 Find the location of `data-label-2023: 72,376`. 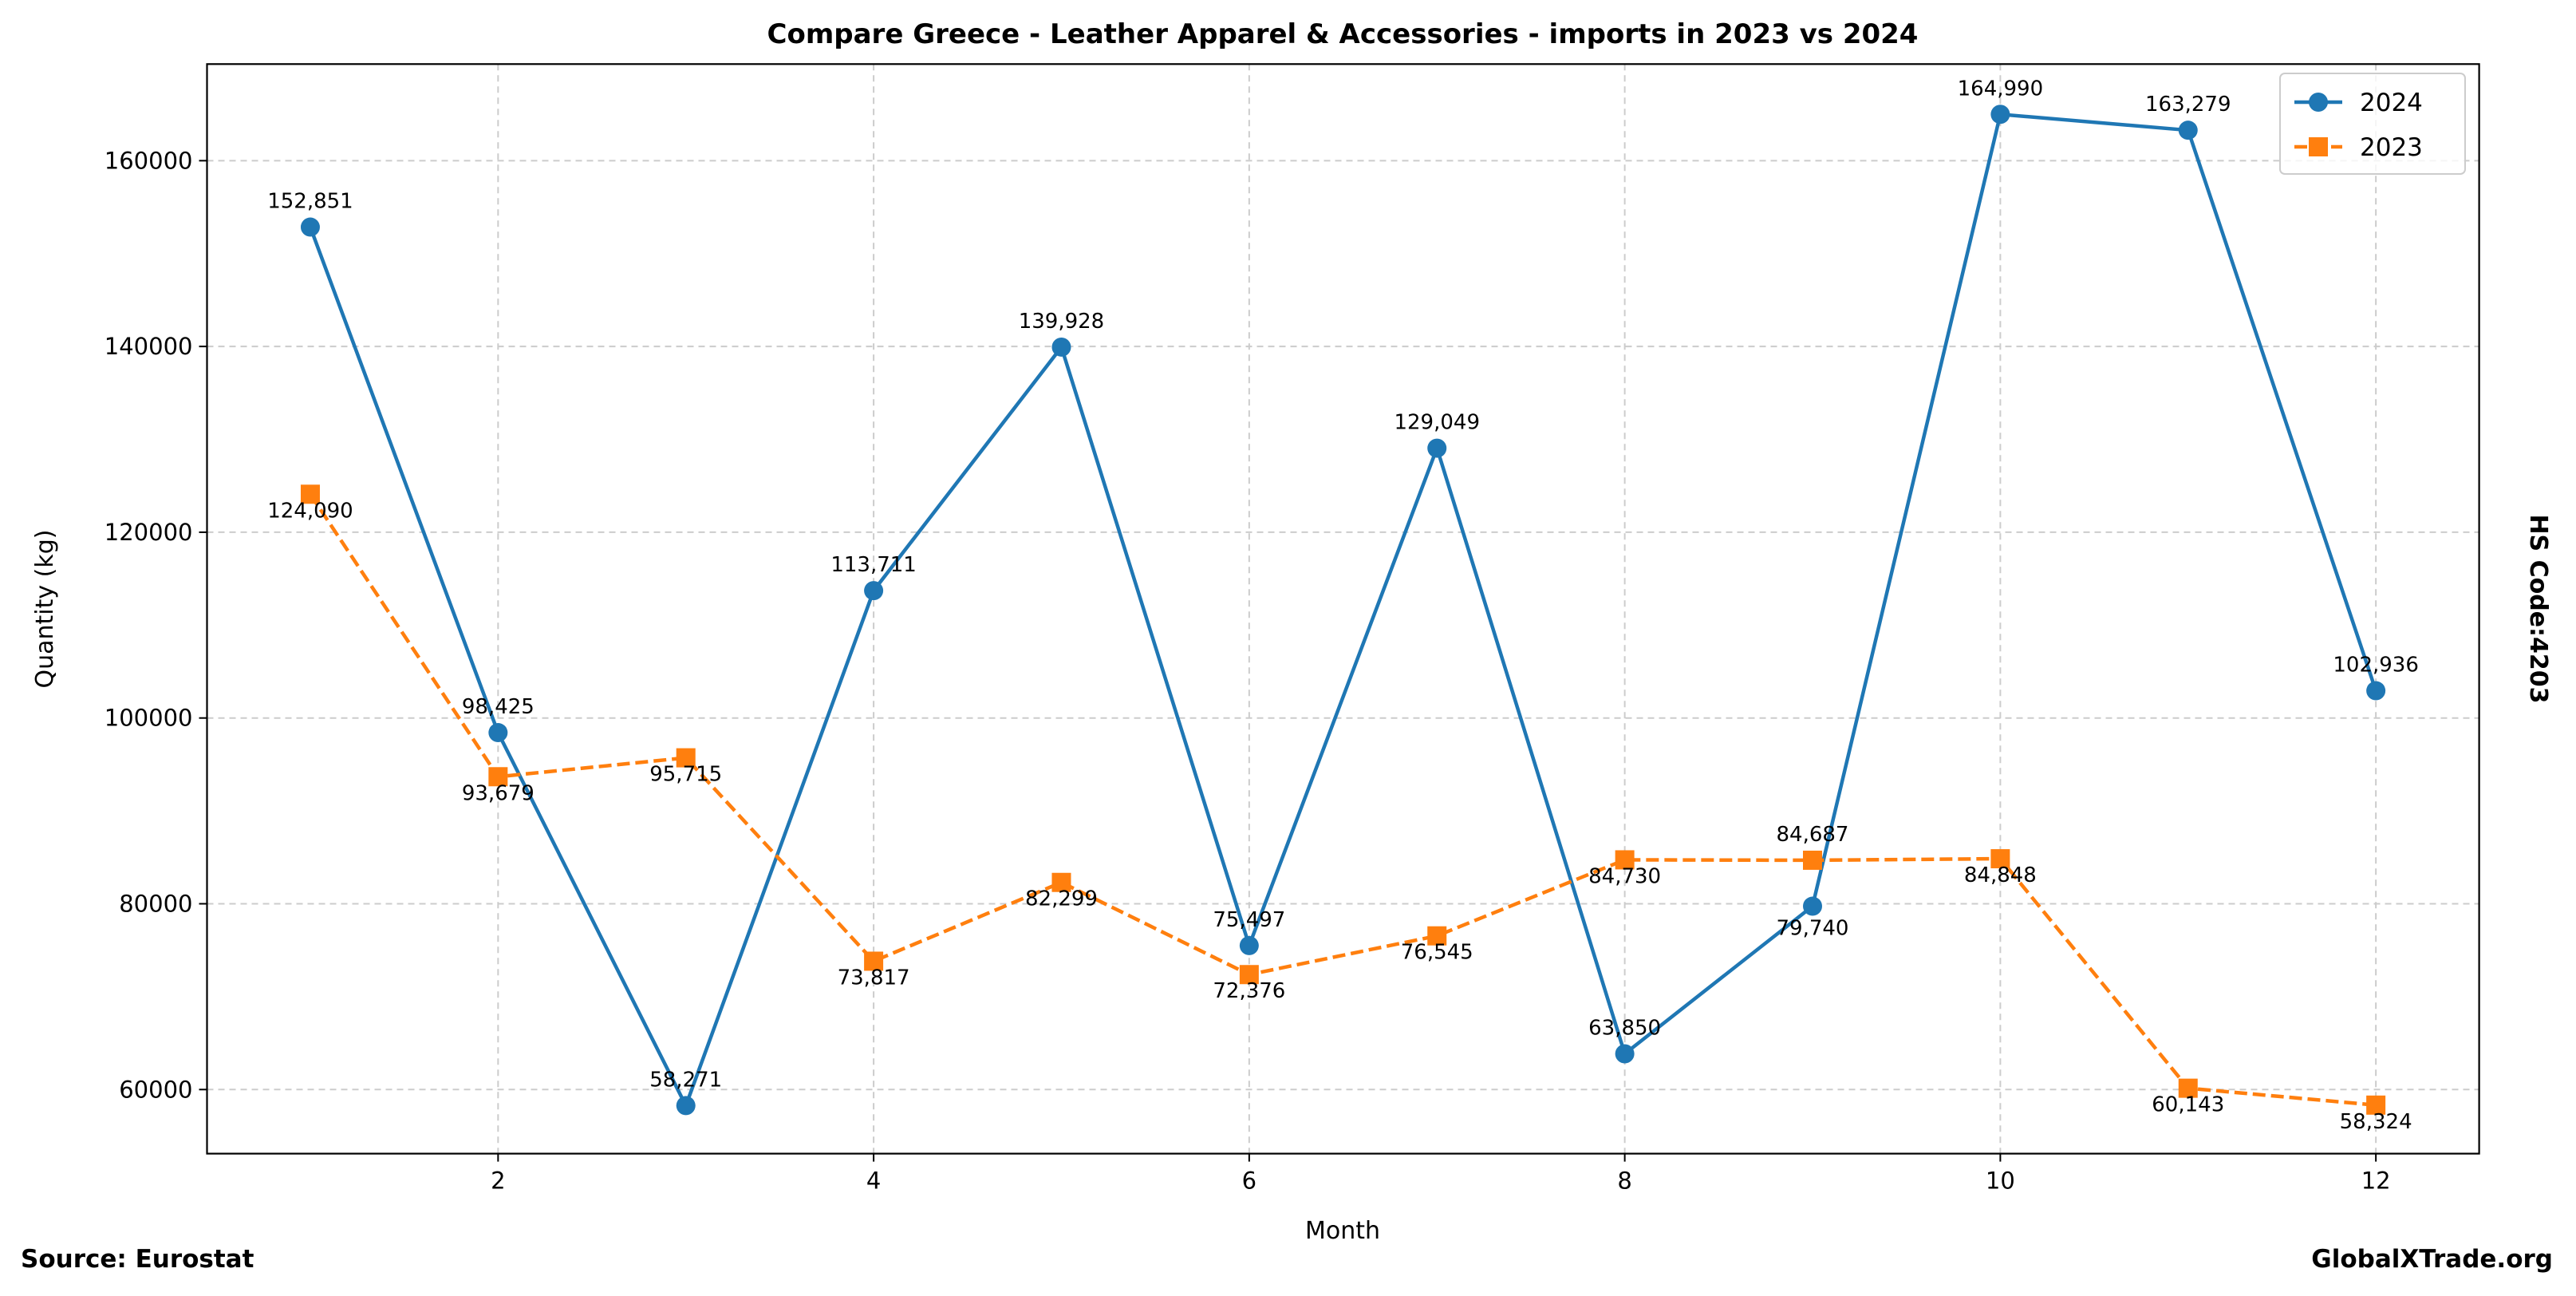

data-label-2023: 72,376 is located at coordinates (1249, 991).